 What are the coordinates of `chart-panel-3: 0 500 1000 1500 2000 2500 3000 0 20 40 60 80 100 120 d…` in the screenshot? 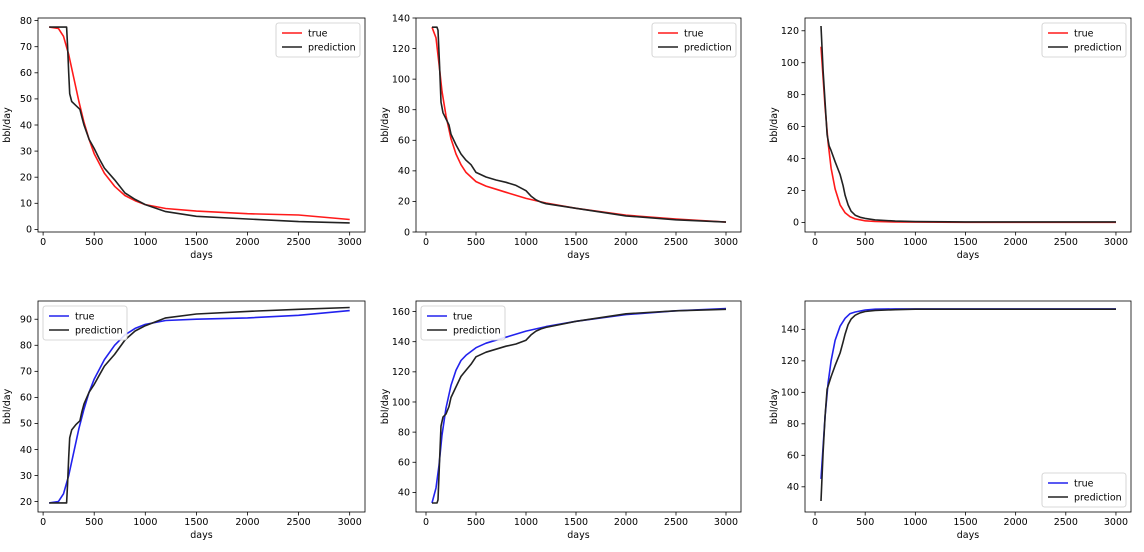 It's located at (950, 139).